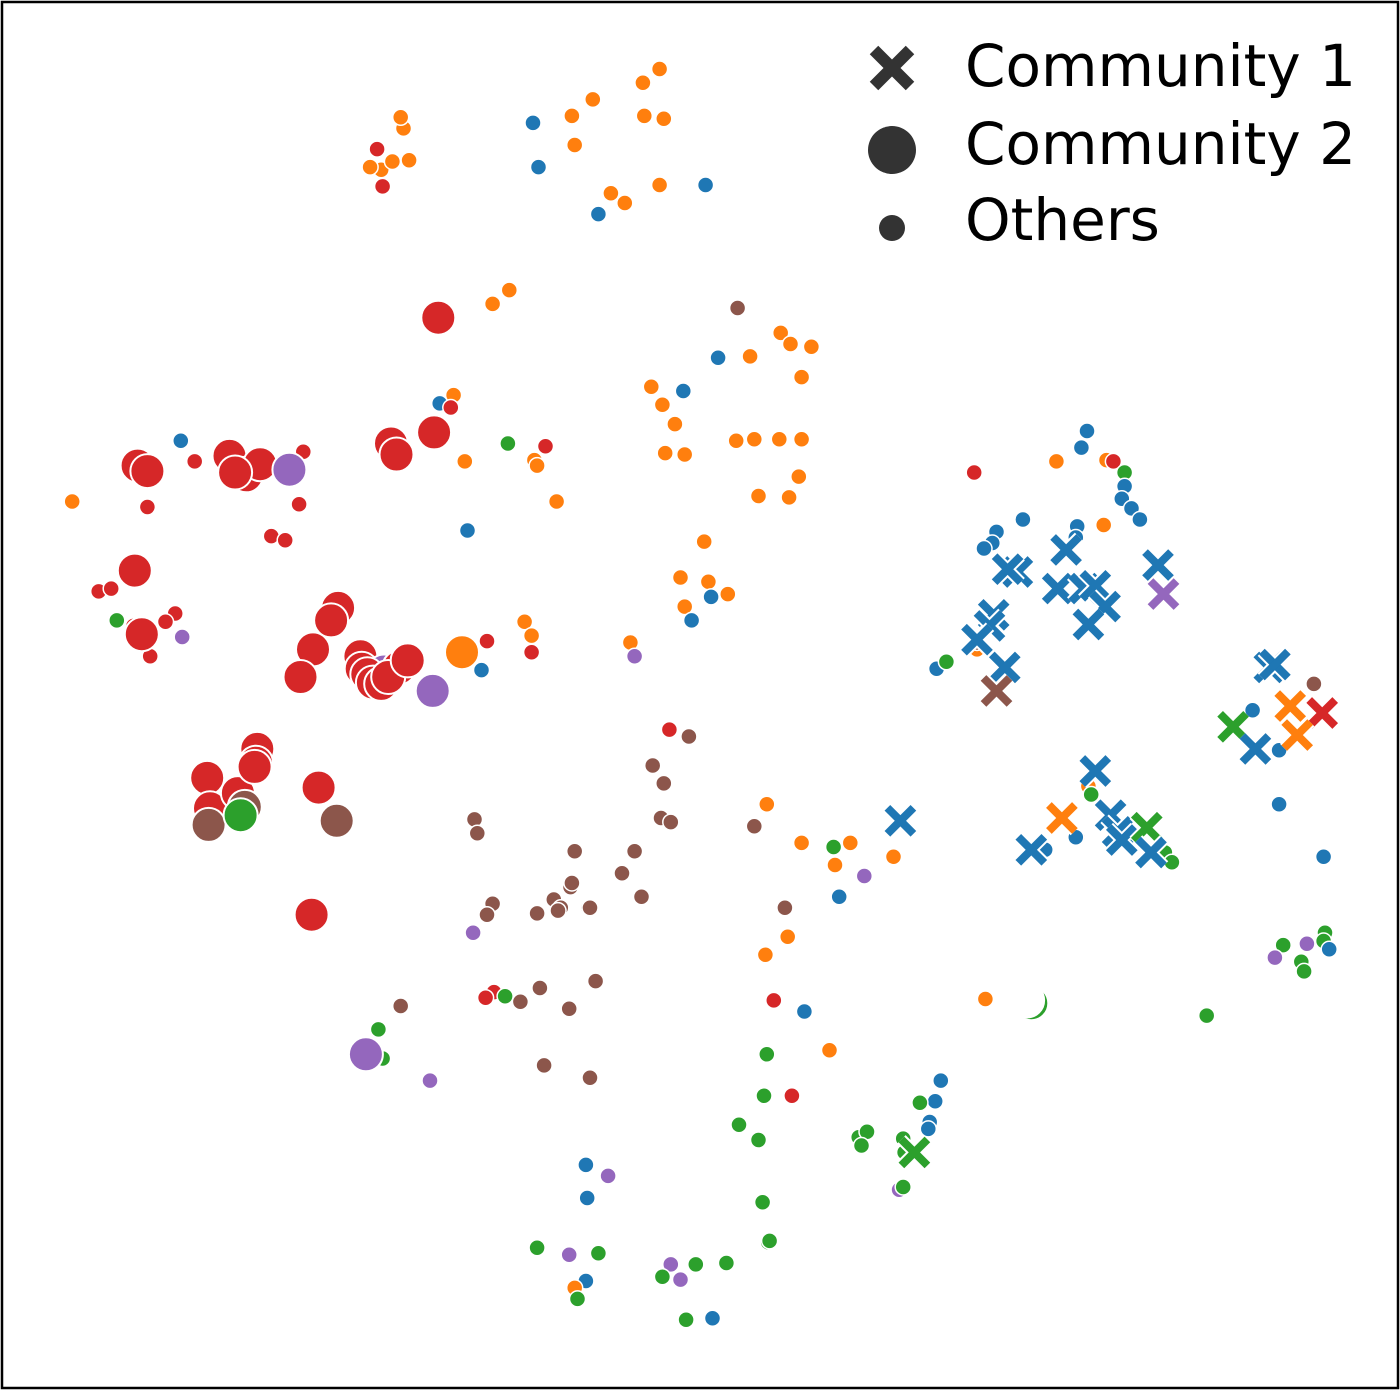 This screenshot has height=1391, width=1400. What do you see at coordinates (1112, 143) in the screenshot?
I see `legend: Community 1 Community 2 Others` at bounding box center [1112, 143].